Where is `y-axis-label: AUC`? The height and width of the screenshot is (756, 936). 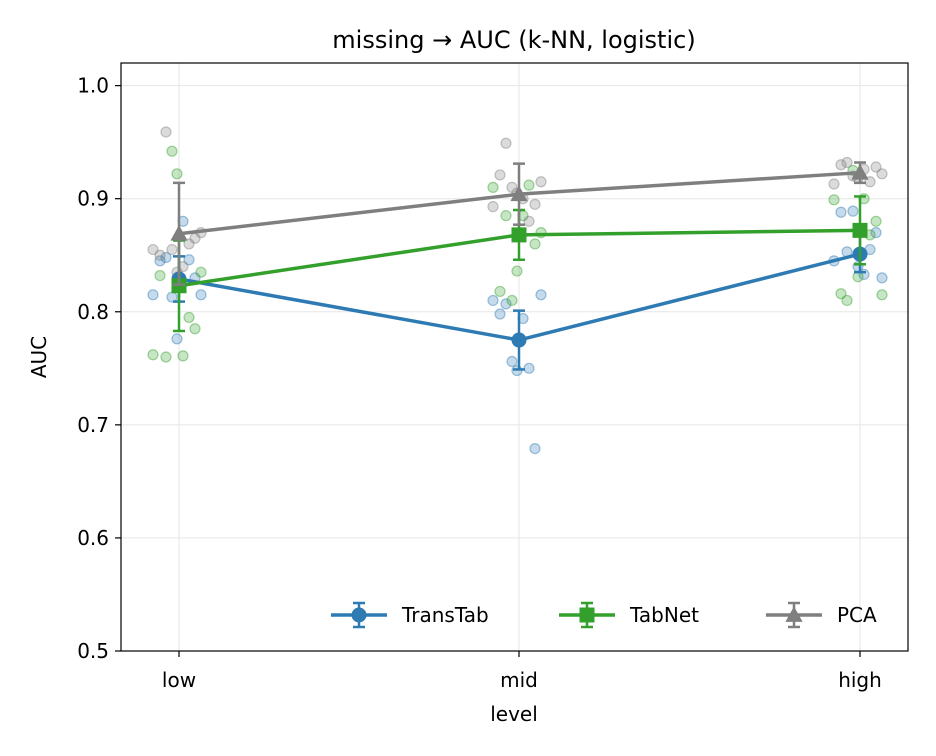 y-axis-label: AUC is located at coordinates (39, 357).